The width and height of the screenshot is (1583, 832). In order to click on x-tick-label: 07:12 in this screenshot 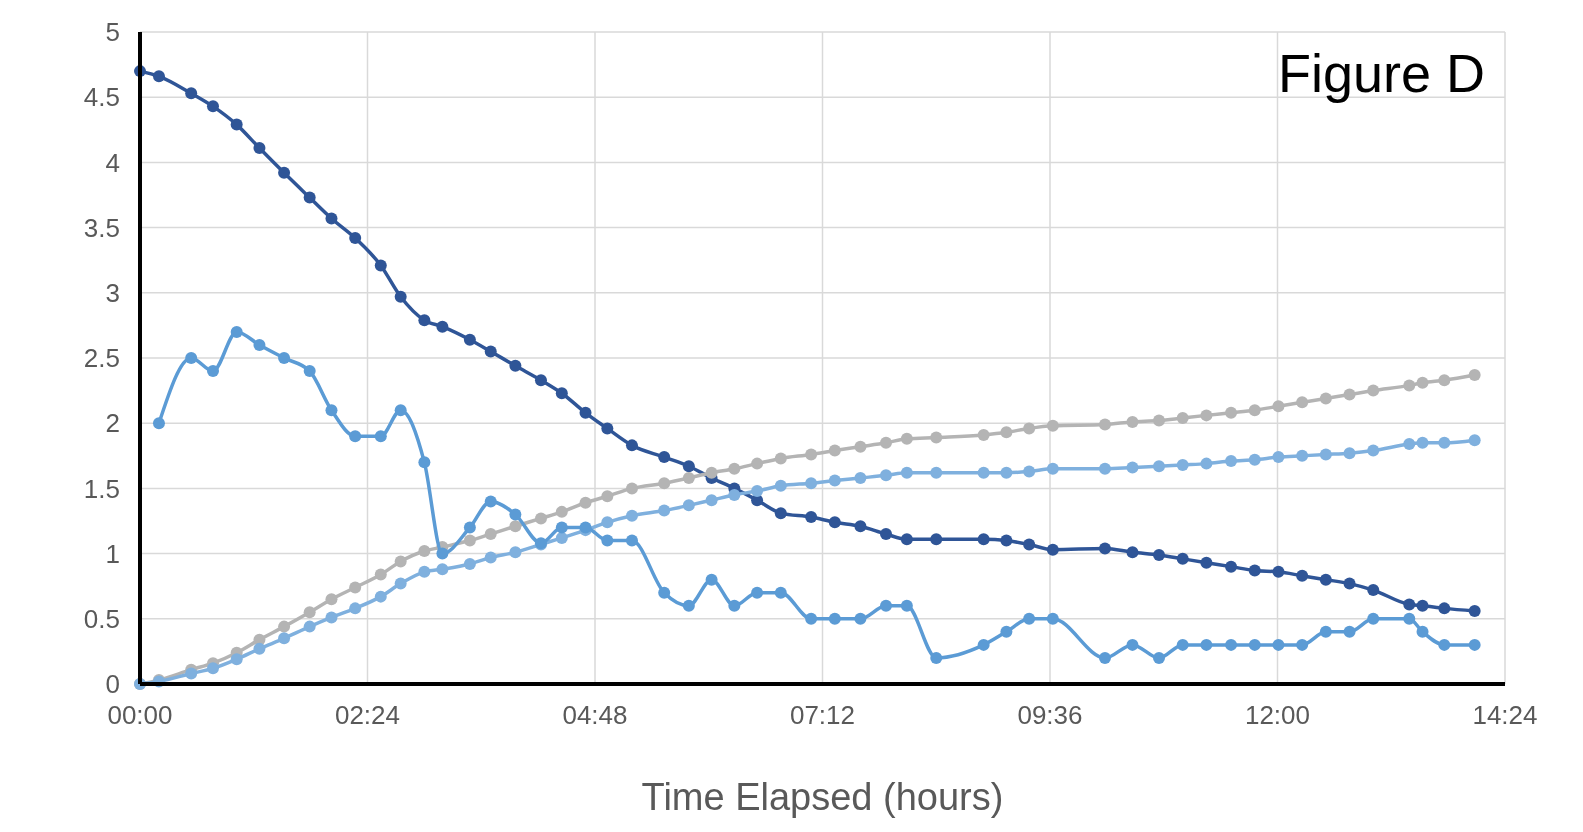, I will do `click(822, 715)`.